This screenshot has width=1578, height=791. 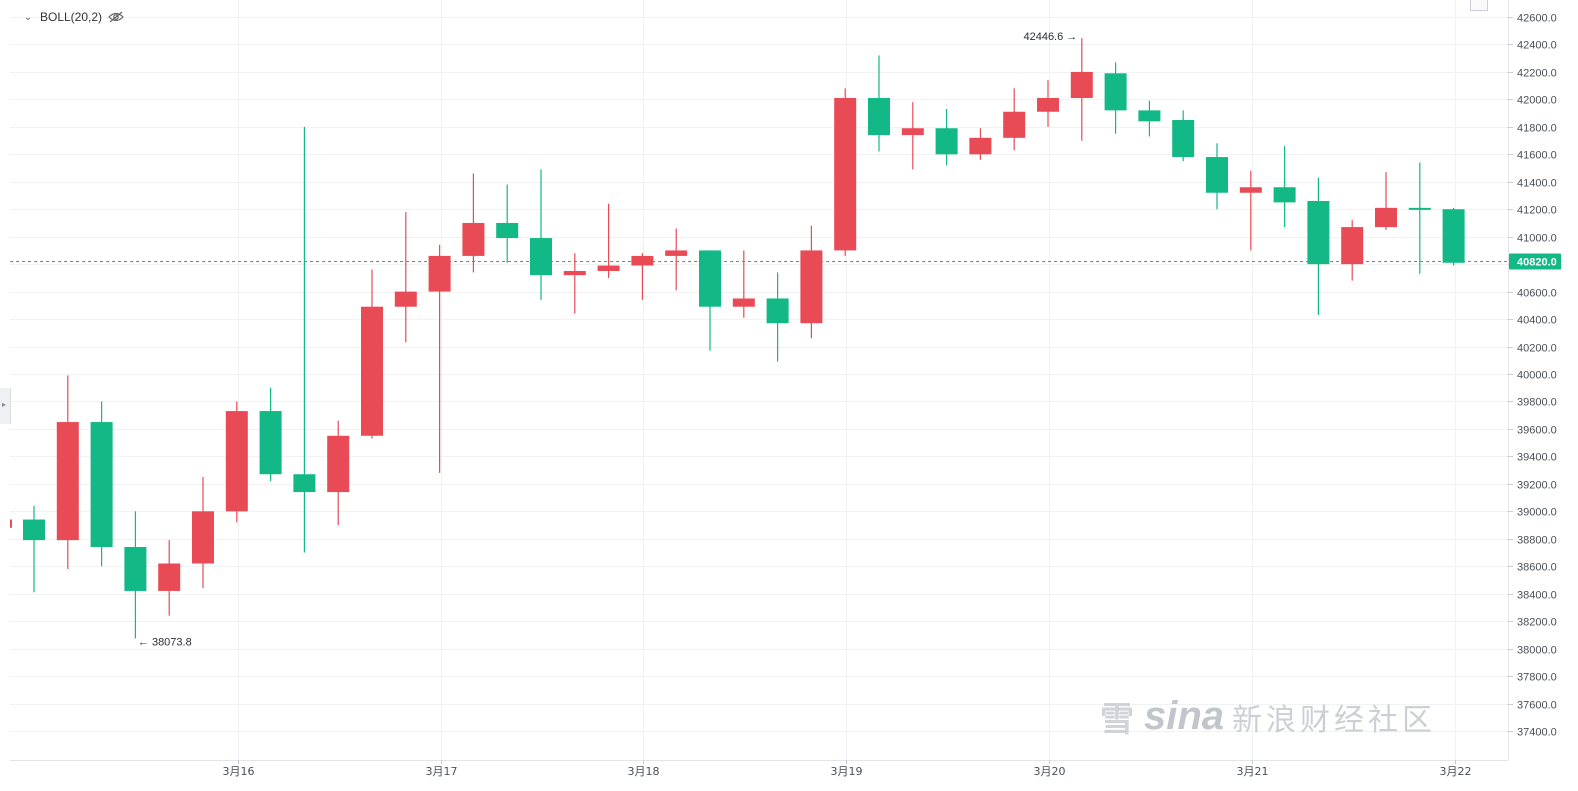 I want to click on y-axis-background, so click(x=1543, y=393).